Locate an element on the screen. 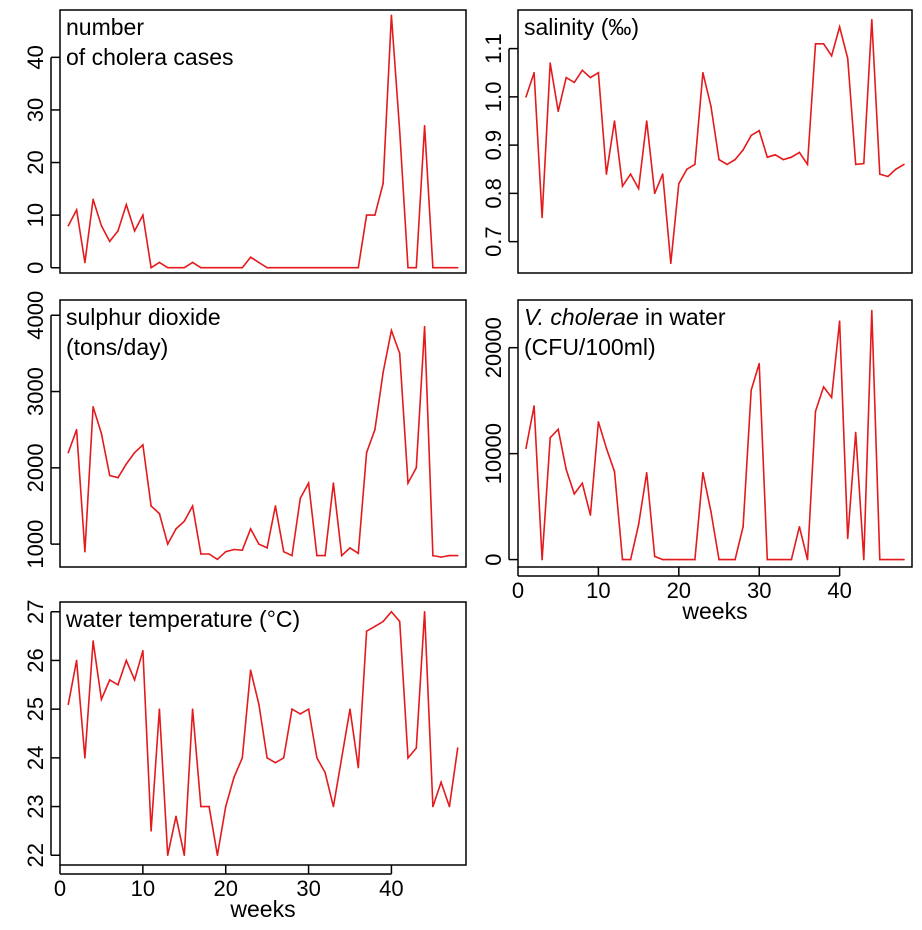 Image resolution: width=922 pixels, height=930 pixels. panel-title-line2: of cholera cases is located at coordinates (149, 57).